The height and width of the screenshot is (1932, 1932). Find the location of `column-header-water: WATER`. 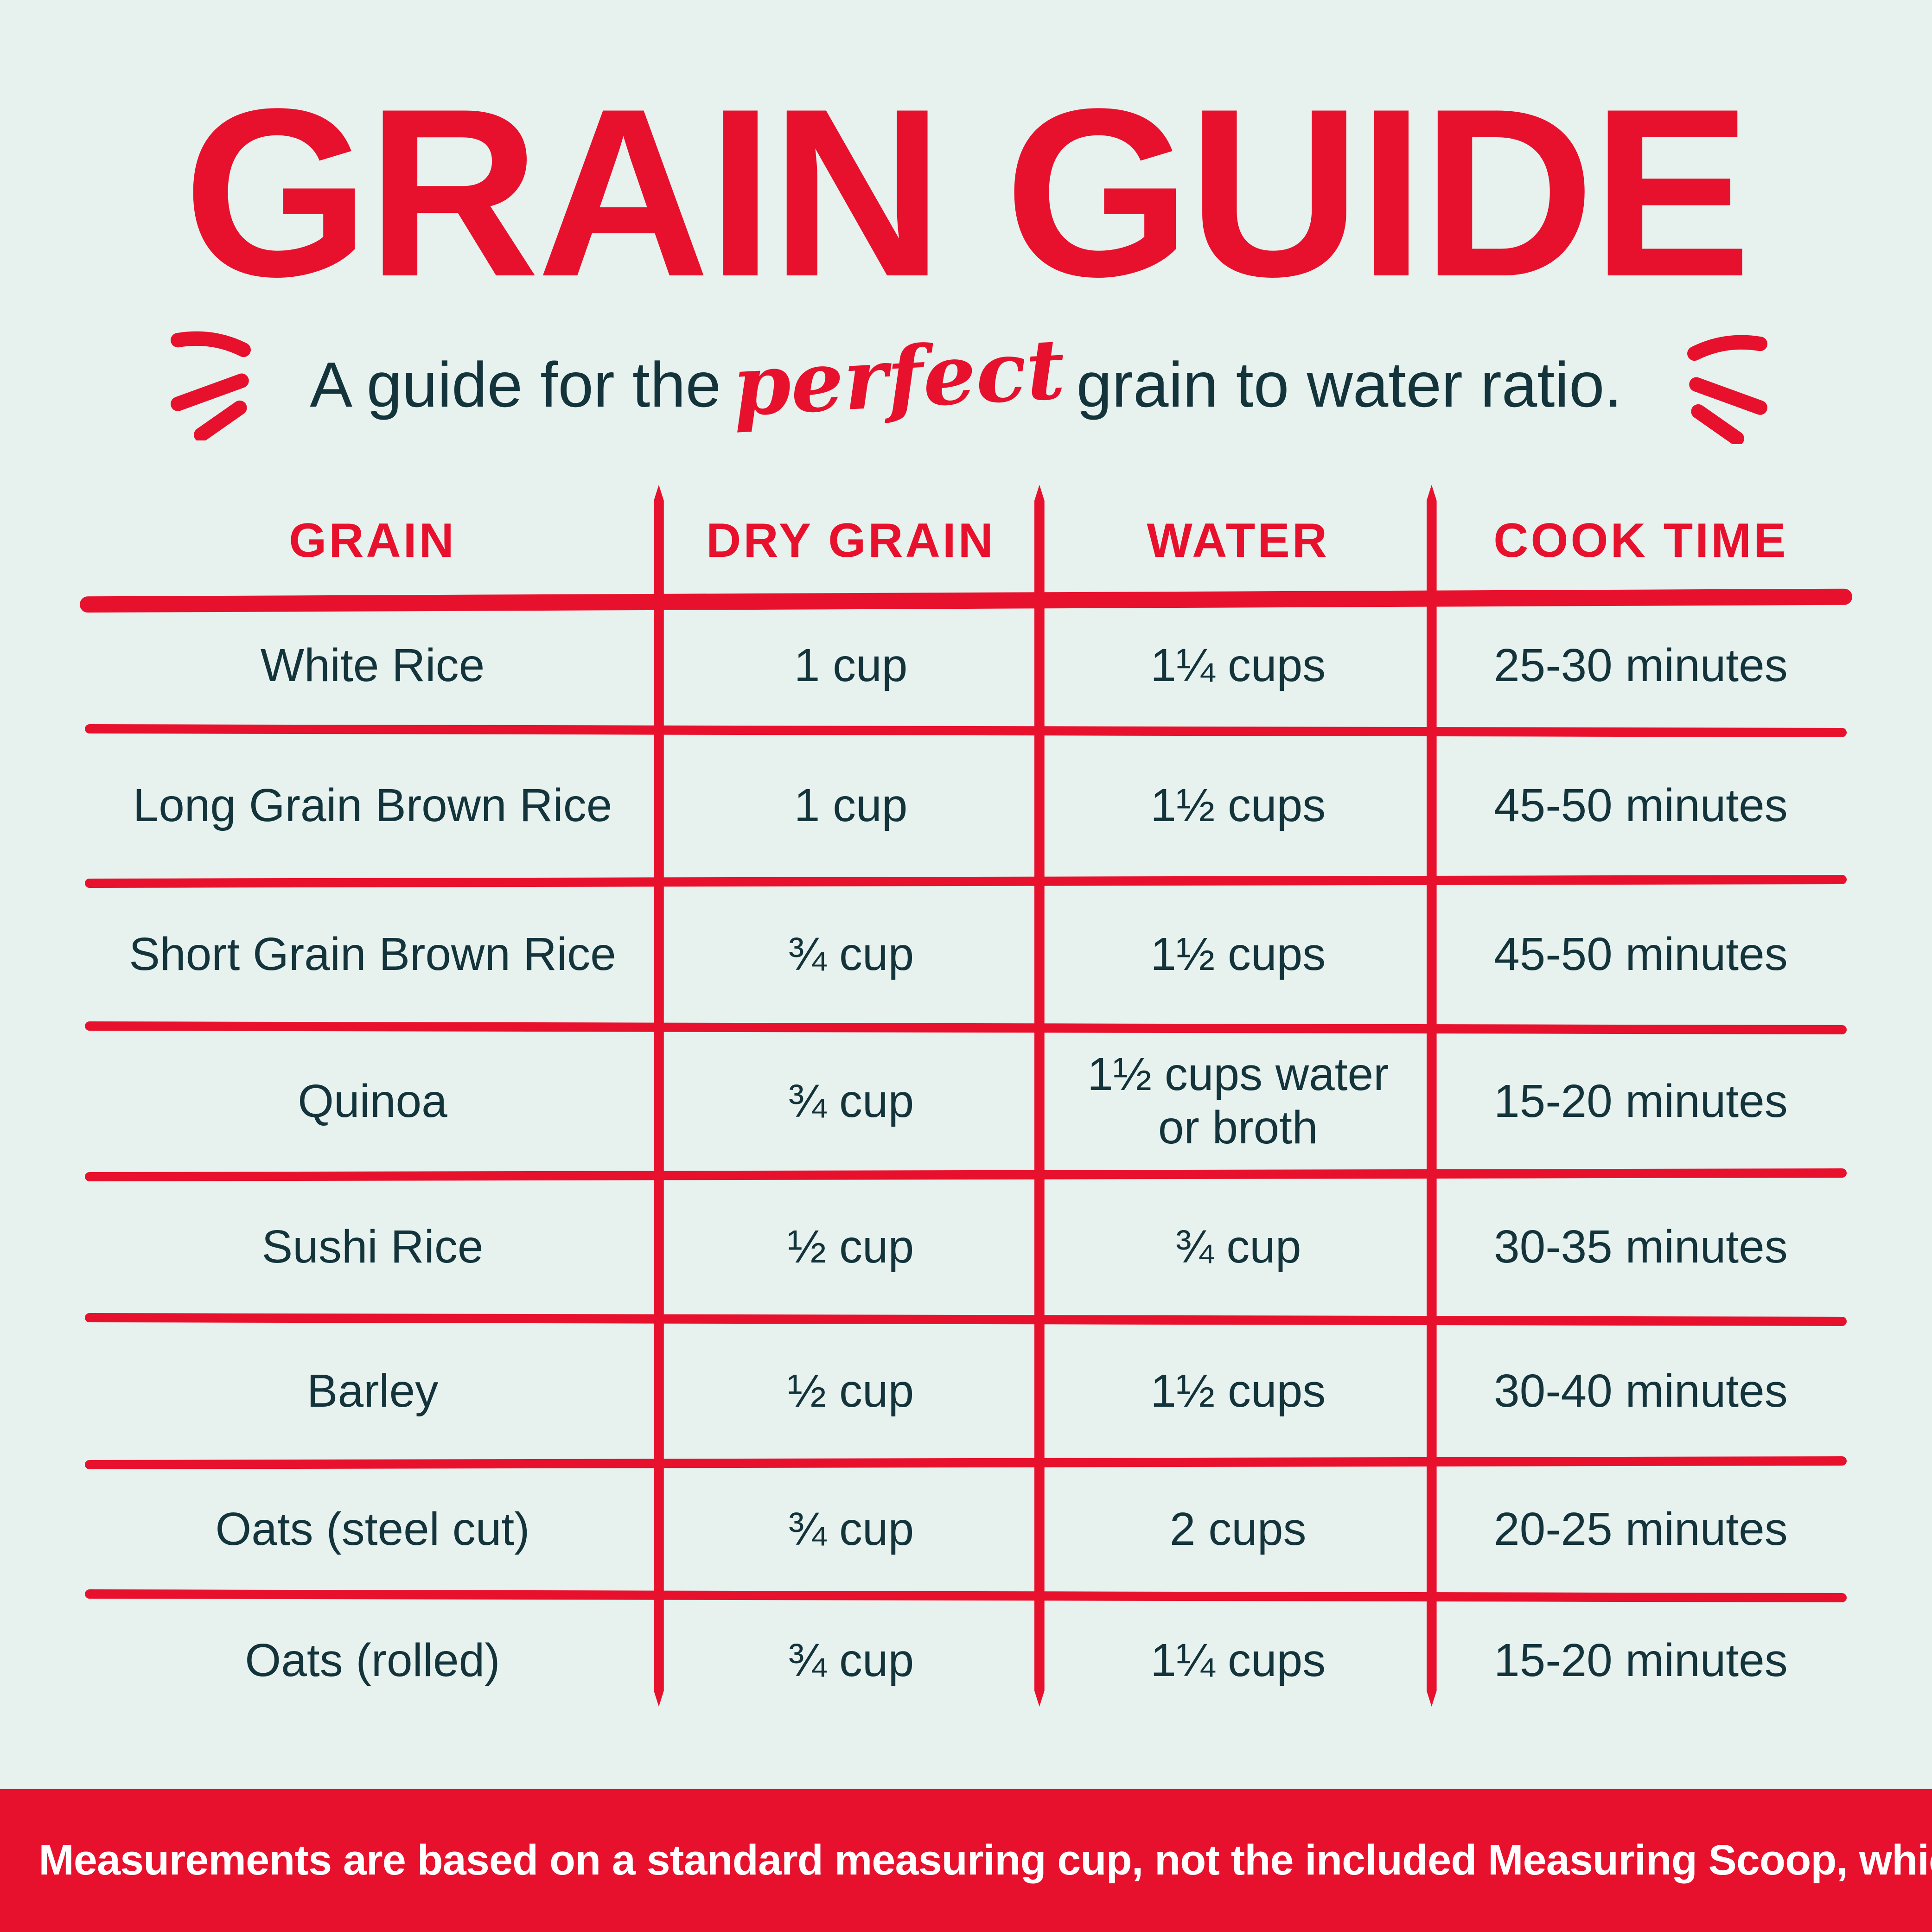

column-header-water: WATER is located at coordinates (1238, 540).